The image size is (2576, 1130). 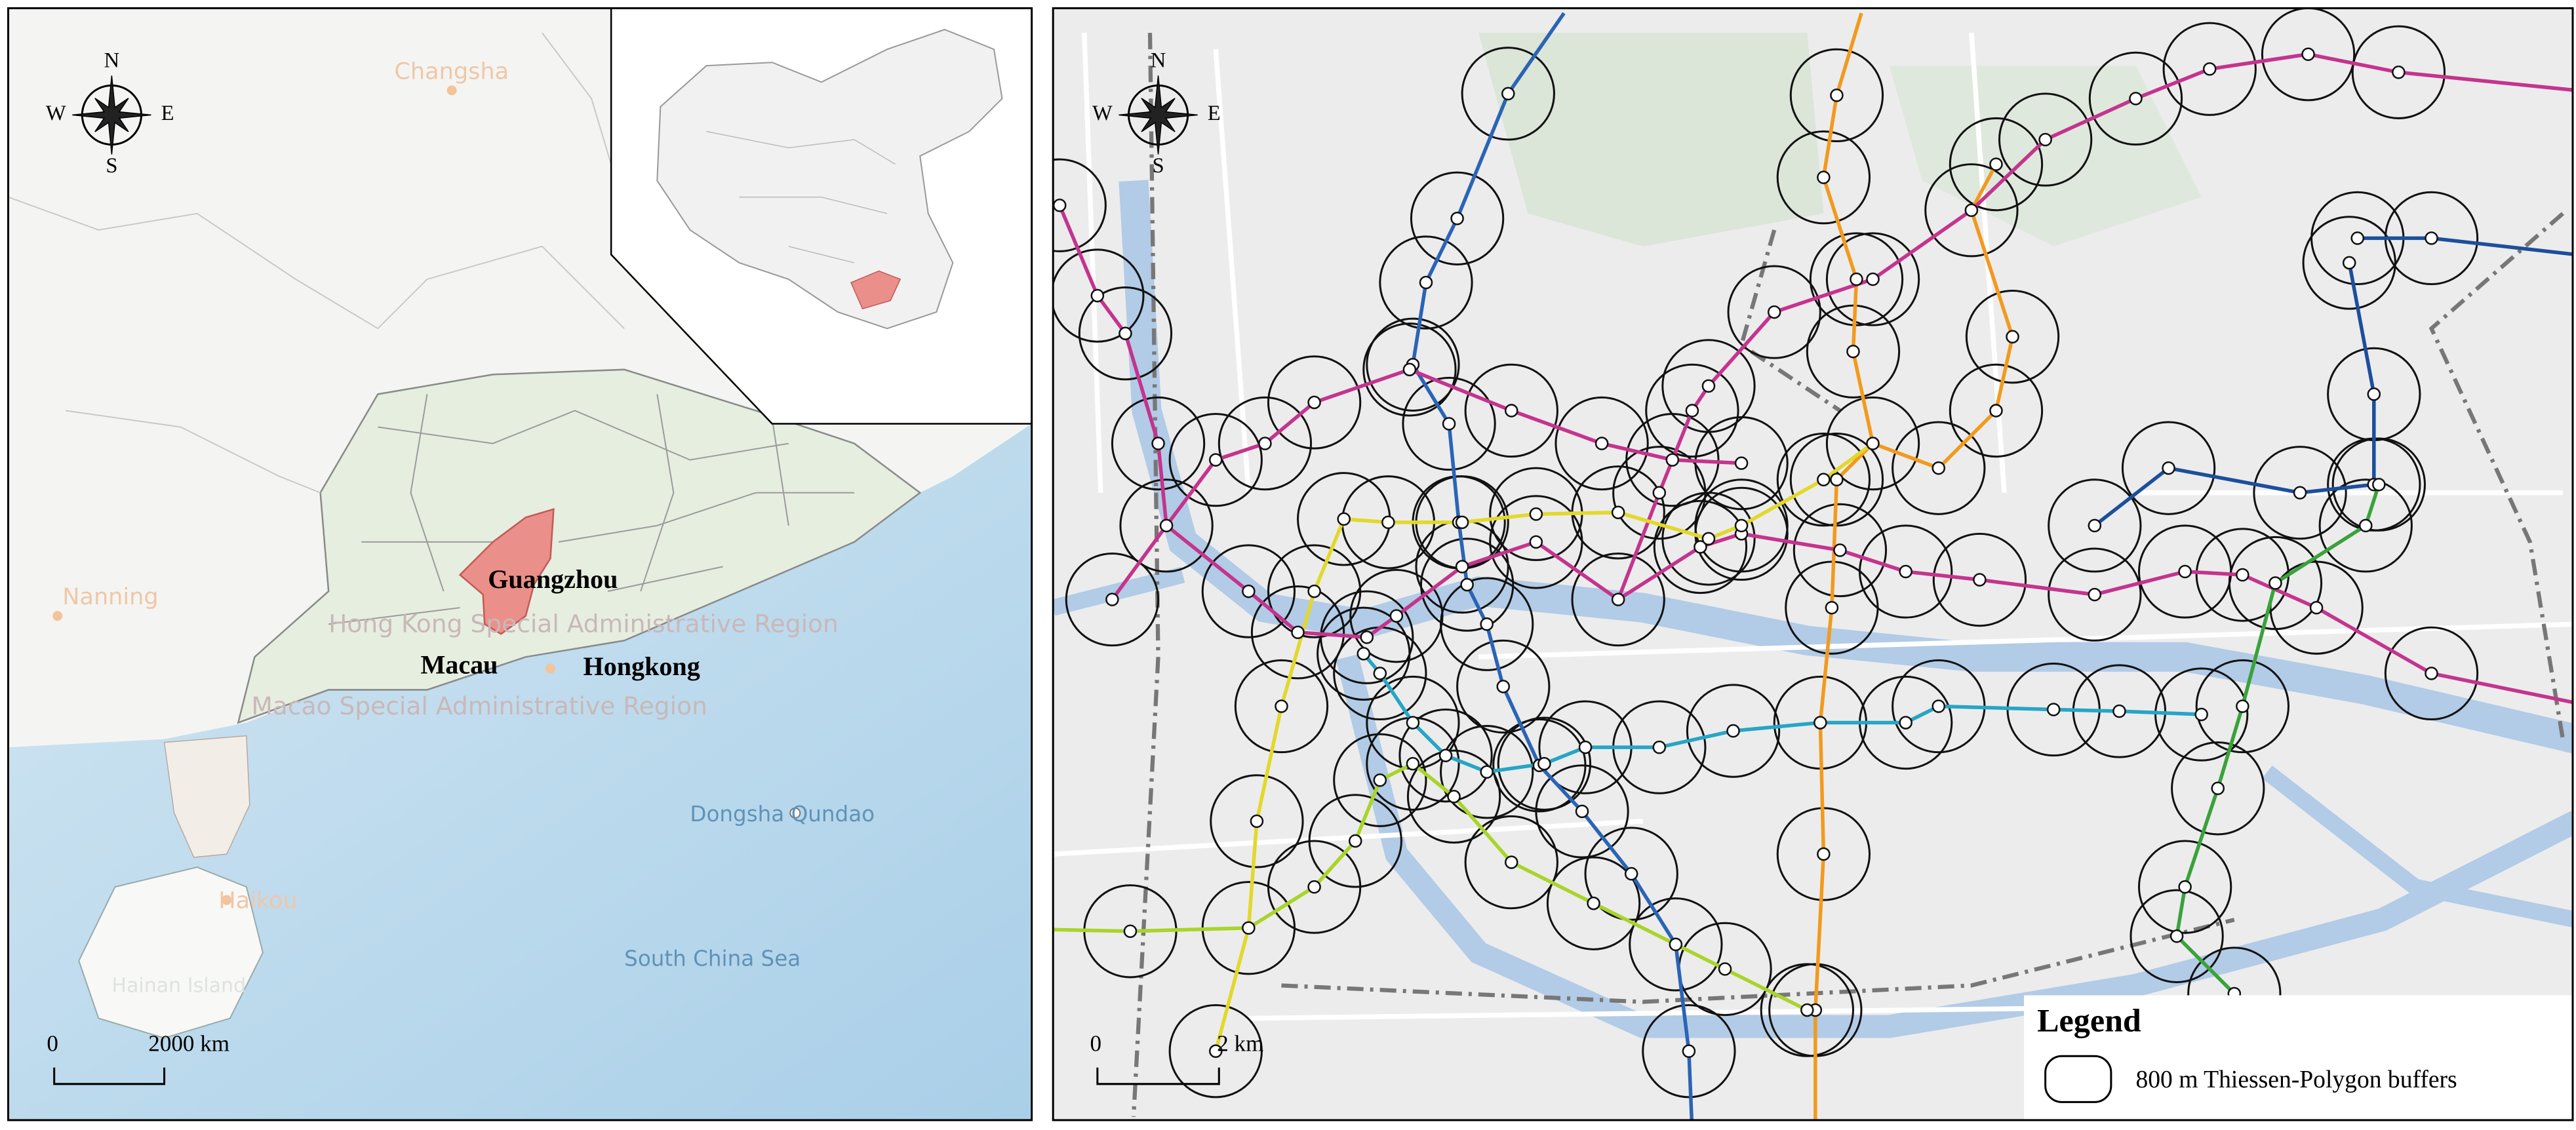 What do you see at coordinates (712, 958) in the screenshot?
I see `sea-label: South China Sea` at bounding box center [712, 958].